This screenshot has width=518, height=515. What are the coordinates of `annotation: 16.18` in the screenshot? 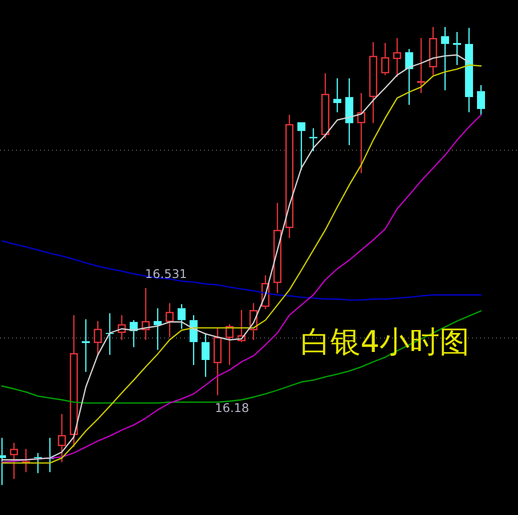 It's located at (232, 408).